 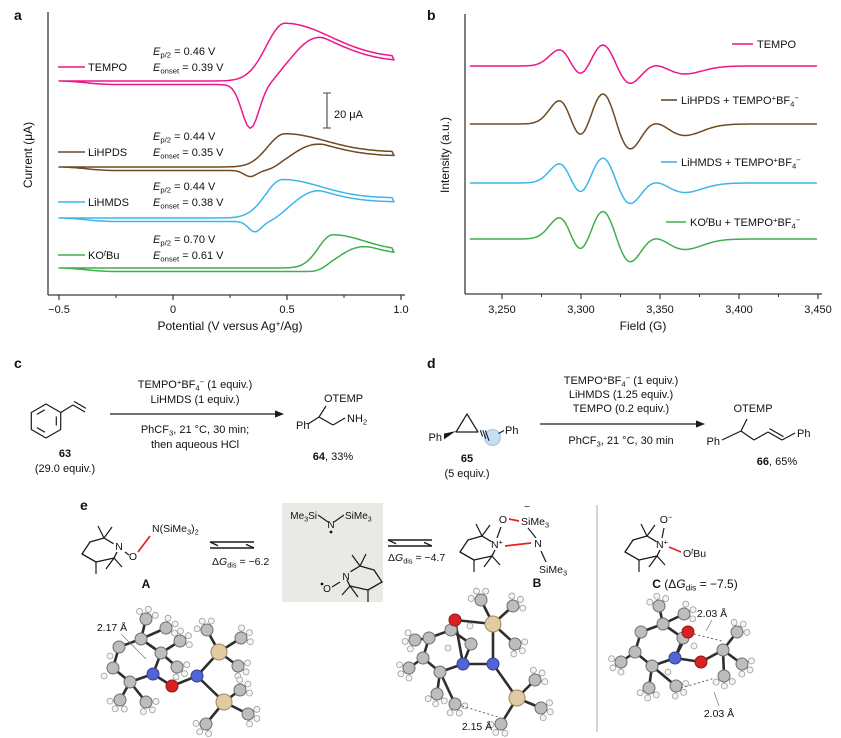 I want to click on o-label: O, so click(x=503, y=520).